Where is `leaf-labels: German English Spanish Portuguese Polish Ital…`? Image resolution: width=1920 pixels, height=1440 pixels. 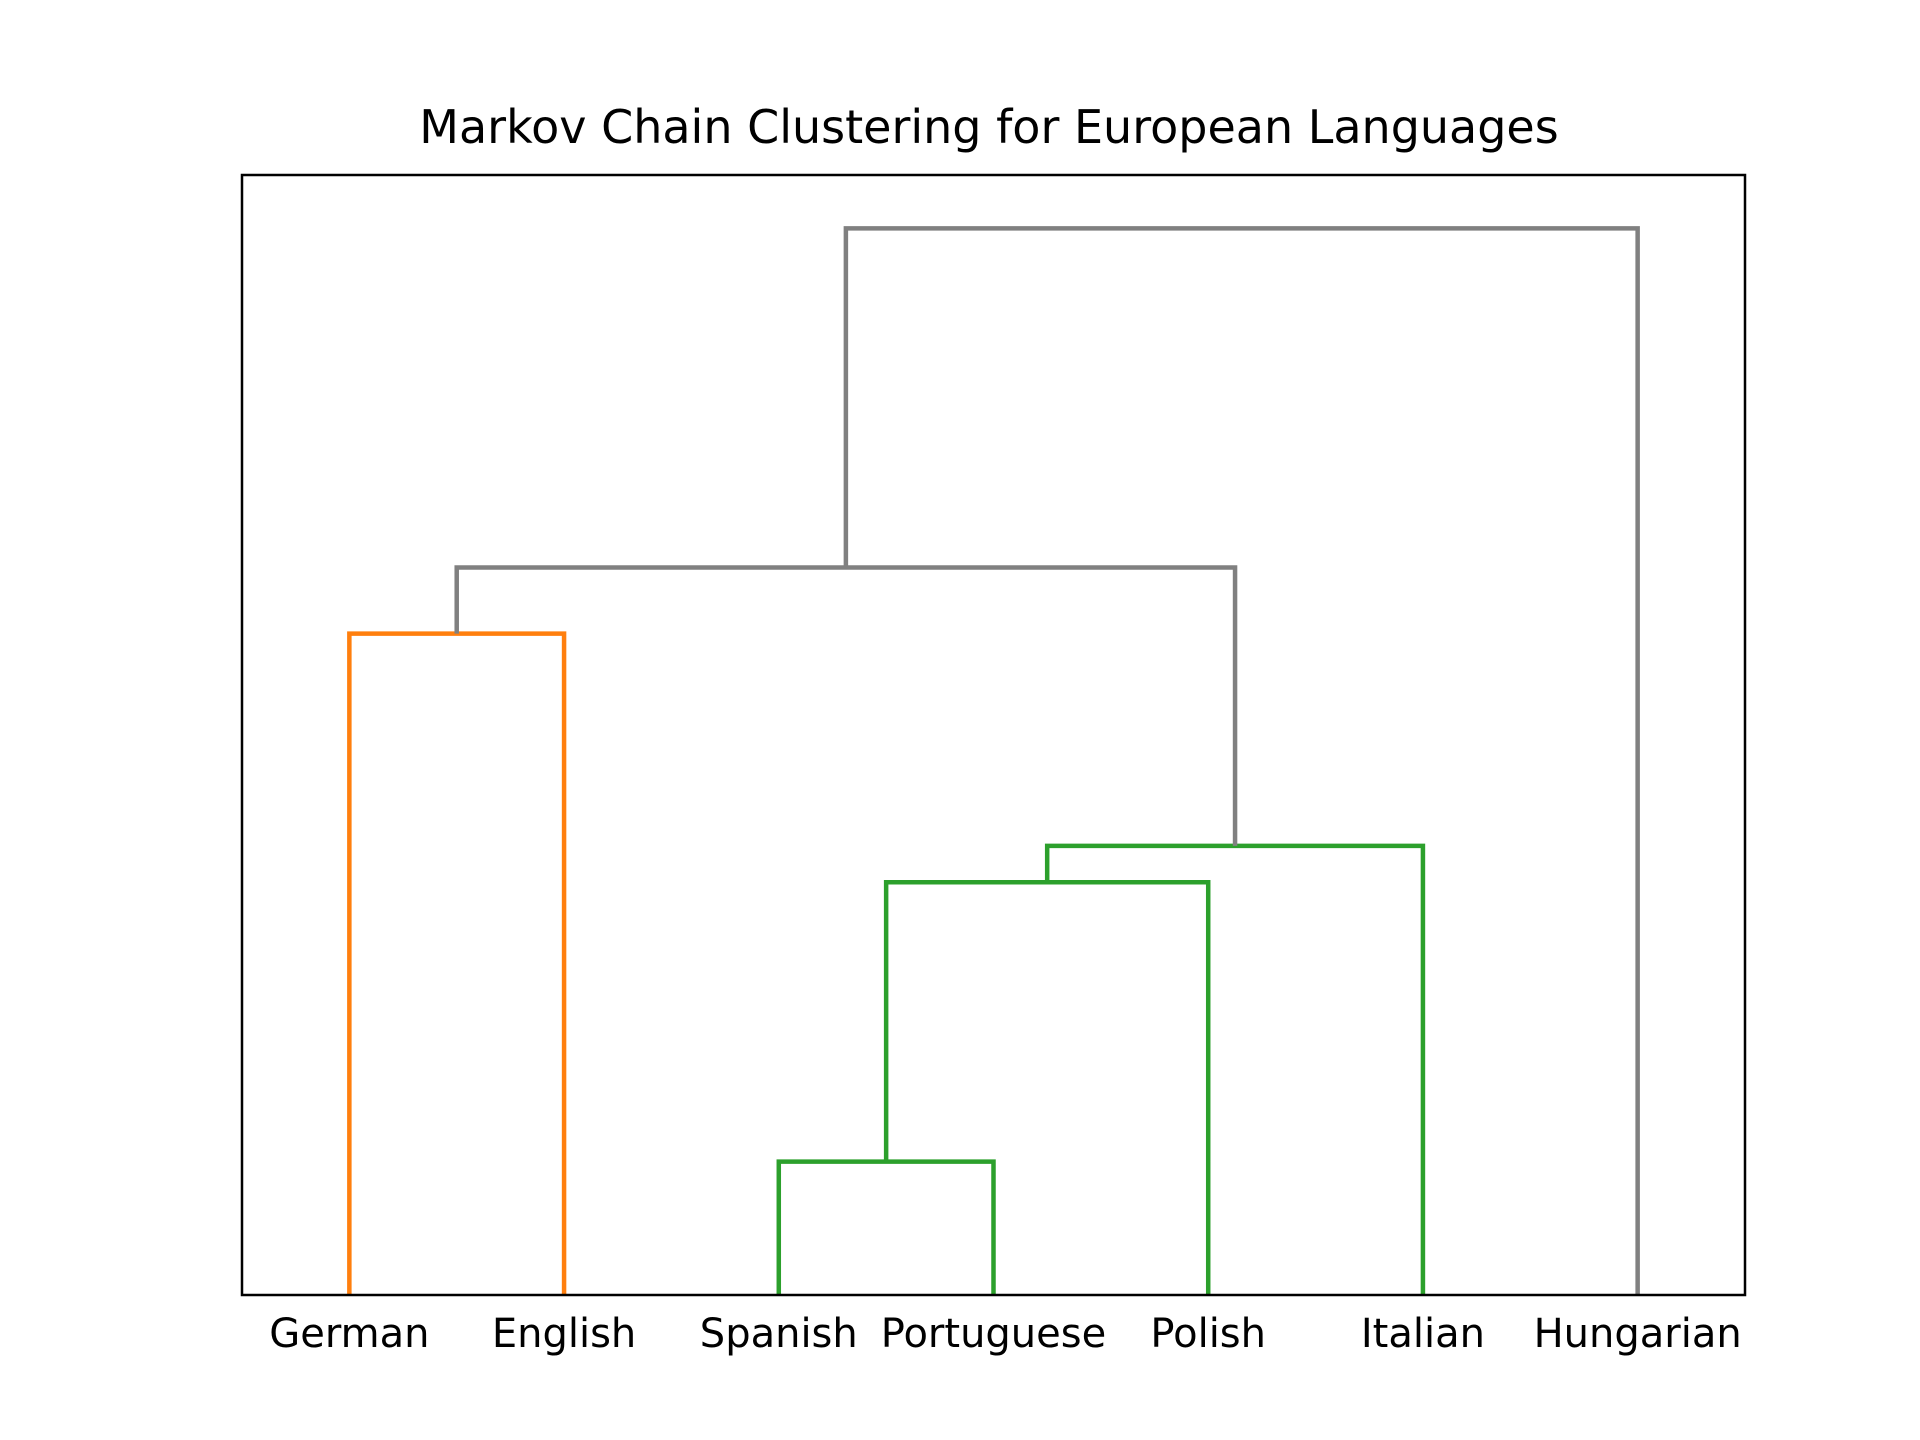 leaf-labels: German English Spanish Portuguese Polish Ital… is located at coordinates (1005, 1334).